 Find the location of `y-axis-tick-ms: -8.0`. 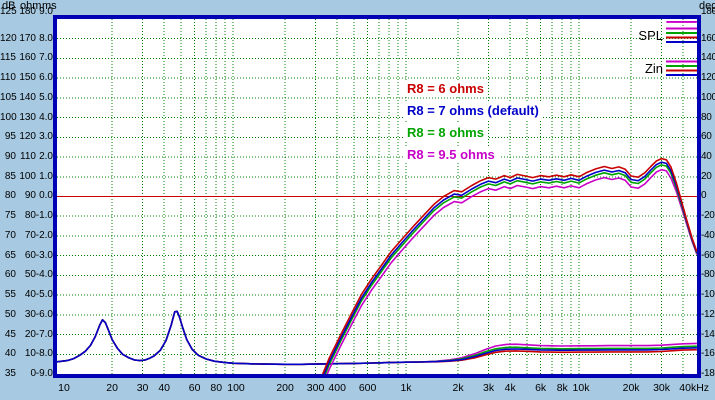

y-axis-tick-ms: -8.0 is located at coordinates (44, 354).